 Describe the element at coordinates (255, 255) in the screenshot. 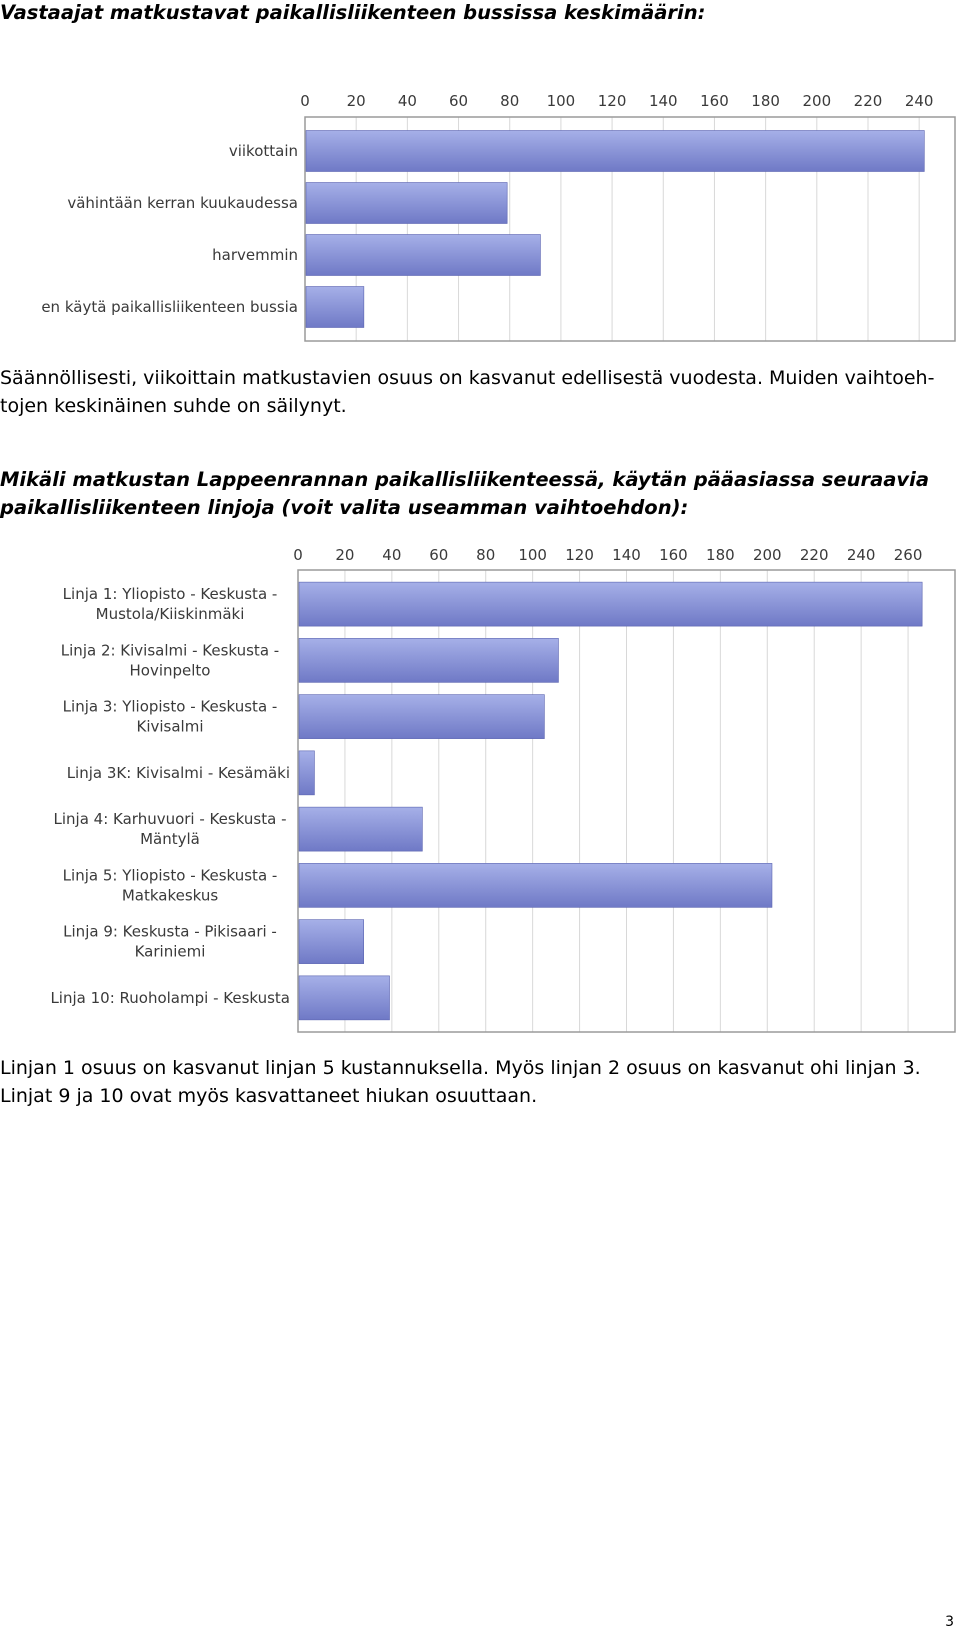

I see `category-label: harvemmin` at that location.